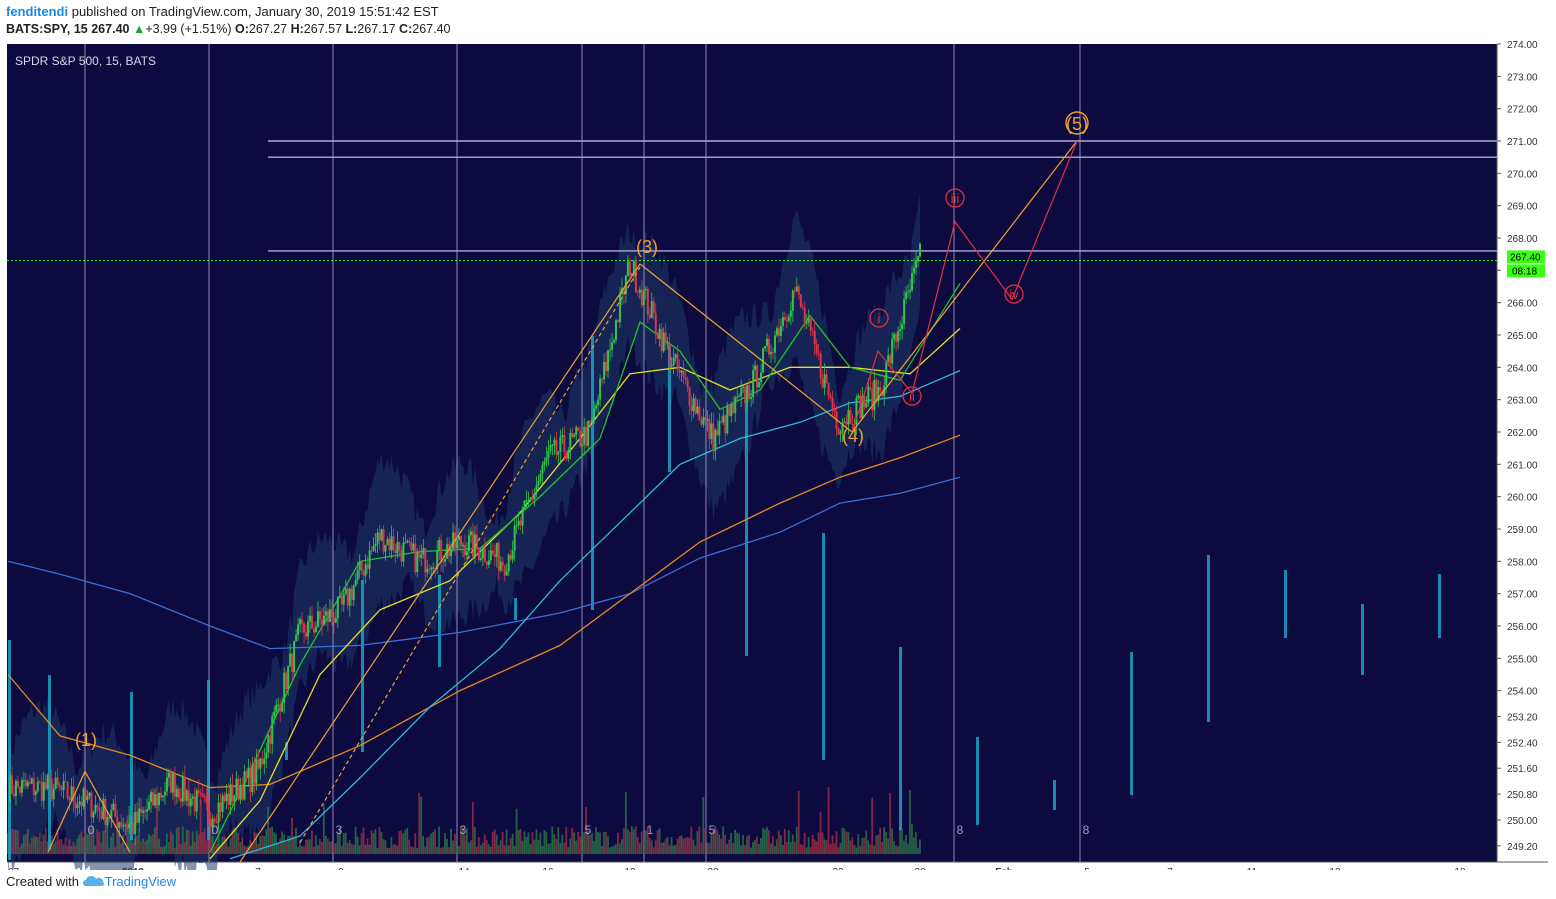 The image size is (1556, 899). Describe the element at coordinates (647, 247) in the screenshot. I see `wave-label-major: (3)` at that location.